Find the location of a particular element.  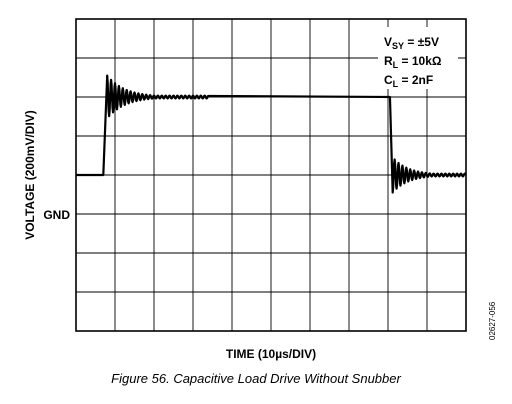

x-axis-label: TIME (10µs/DIV) is located at coordinates (271, 354).